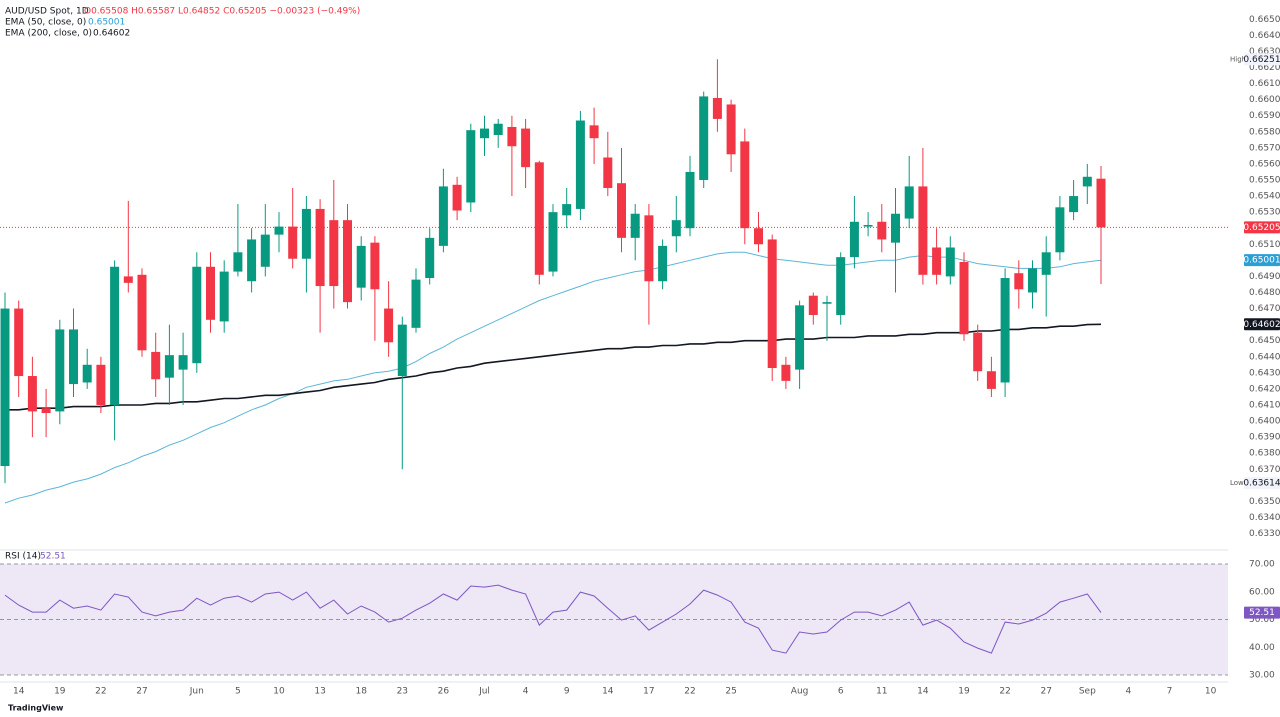 The width and height of the screenshot is (1280, 717). I want to click on time-tick-label: 13, so click(319, 692).